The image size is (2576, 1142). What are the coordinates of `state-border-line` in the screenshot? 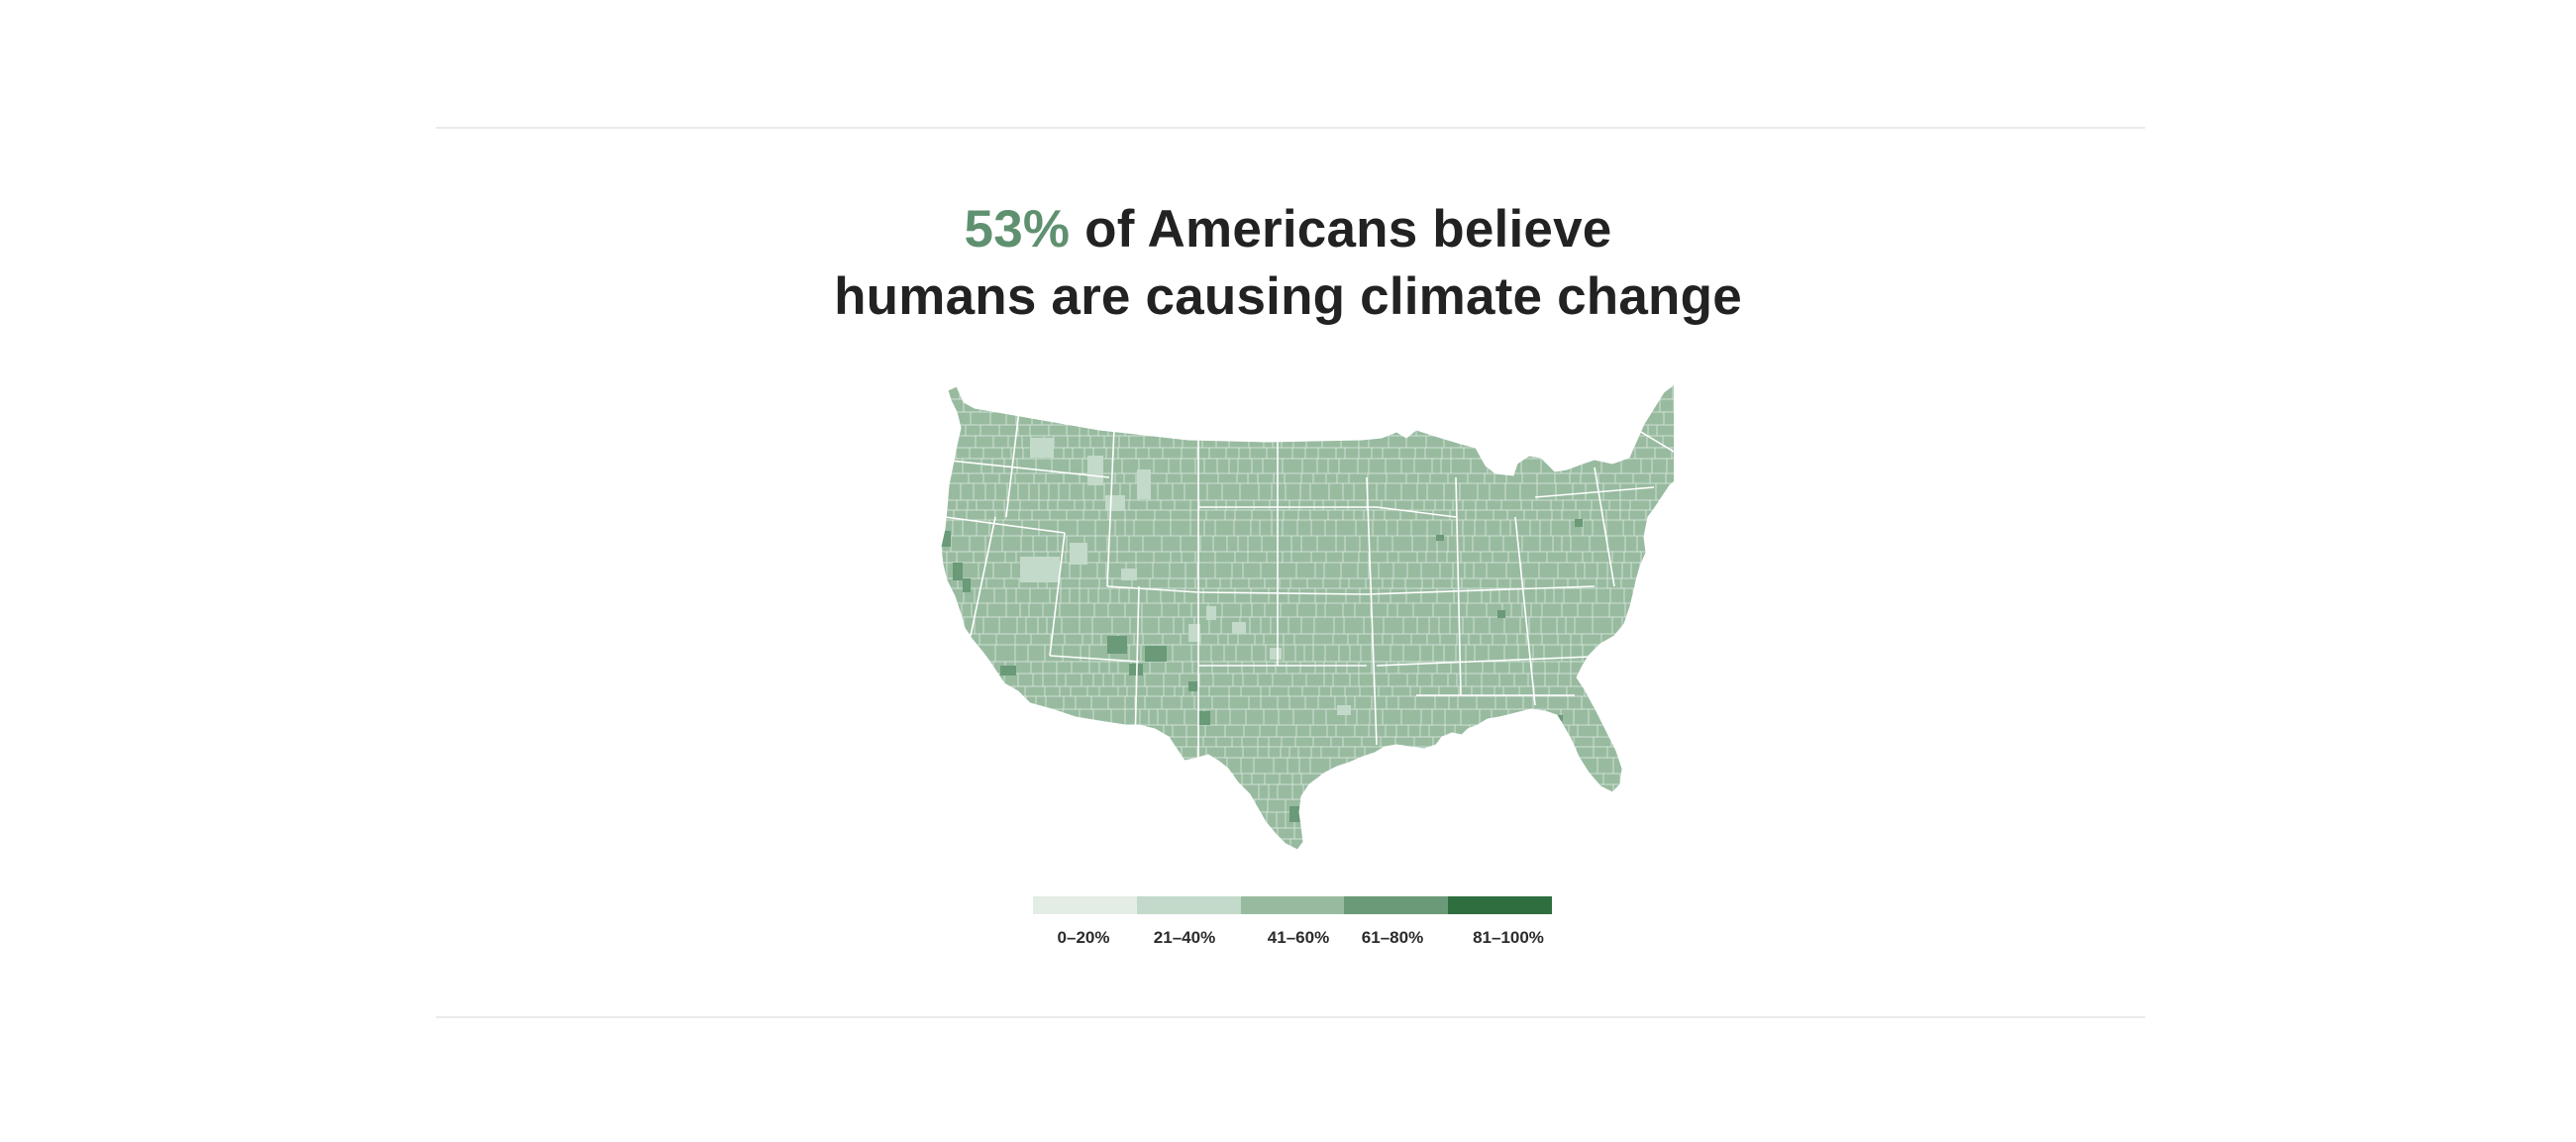 It's located at (1481, 590).